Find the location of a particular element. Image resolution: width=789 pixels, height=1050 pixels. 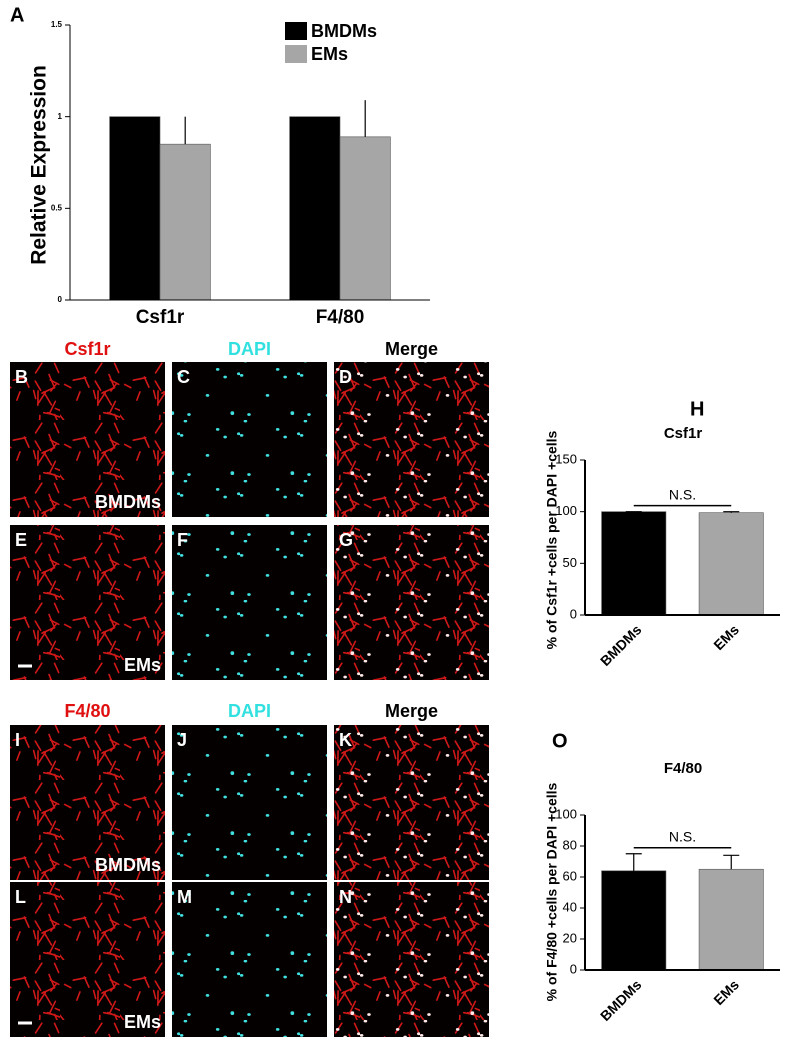

legend-label: BMDMs is located at coordinates (344, 31).